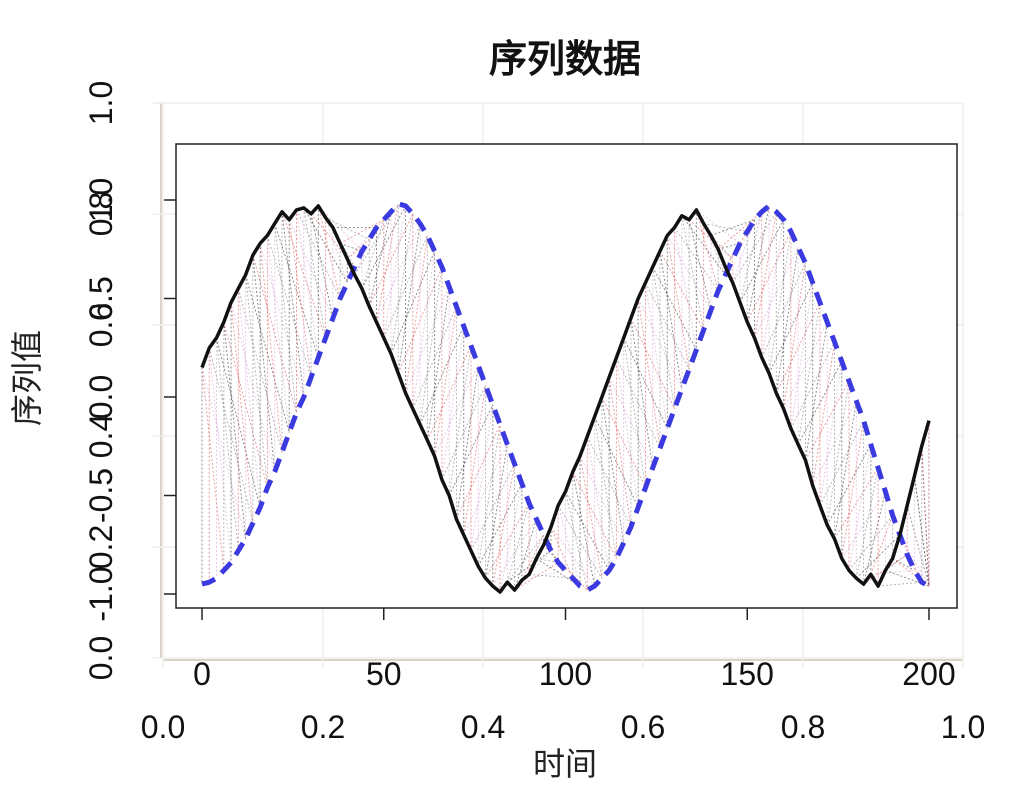  Describe the element at coordinates (101, 298) in the screenshot. I see `y-tick-label: 0.5` at that location.